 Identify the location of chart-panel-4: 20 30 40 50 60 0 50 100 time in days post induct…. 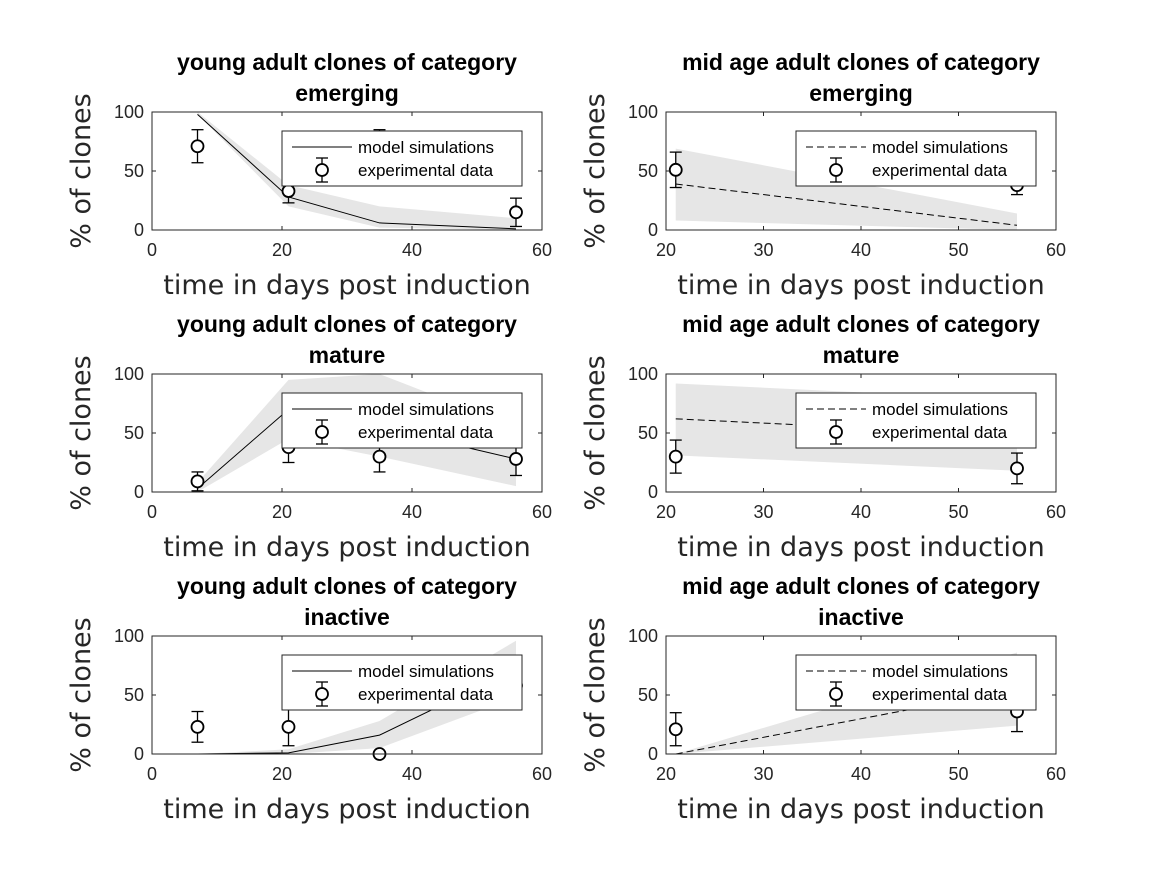
(823, 437).